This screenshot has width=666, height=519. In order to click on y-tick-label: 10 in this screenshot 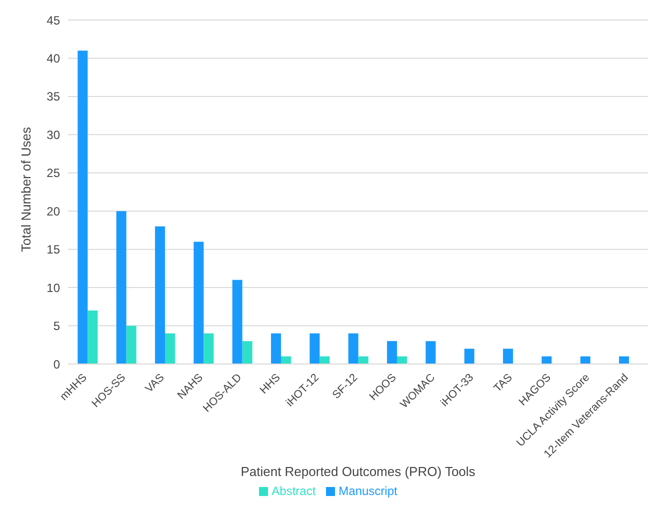, I will do `click(53, 287)`.